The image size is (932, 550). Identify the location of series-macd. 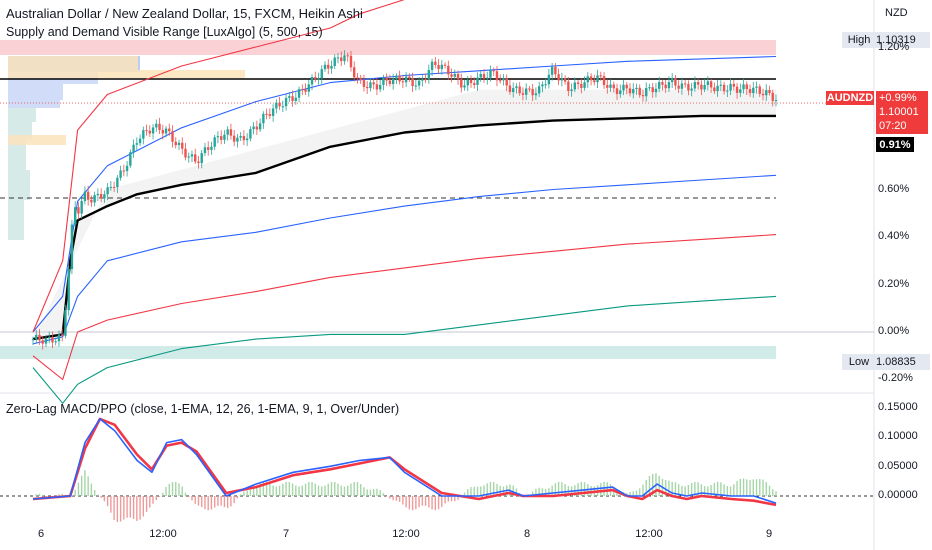
(404, 461).